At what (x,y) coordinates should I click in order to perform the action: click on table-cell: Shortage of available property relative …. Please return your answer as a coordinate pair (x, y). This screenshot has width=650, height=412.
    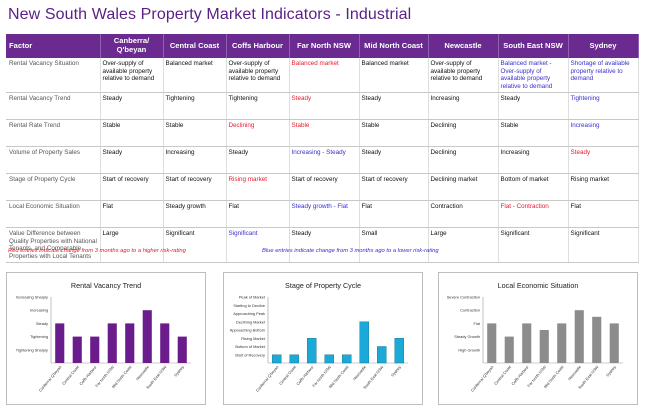
    Looking at the image, I should click on (603, 76).